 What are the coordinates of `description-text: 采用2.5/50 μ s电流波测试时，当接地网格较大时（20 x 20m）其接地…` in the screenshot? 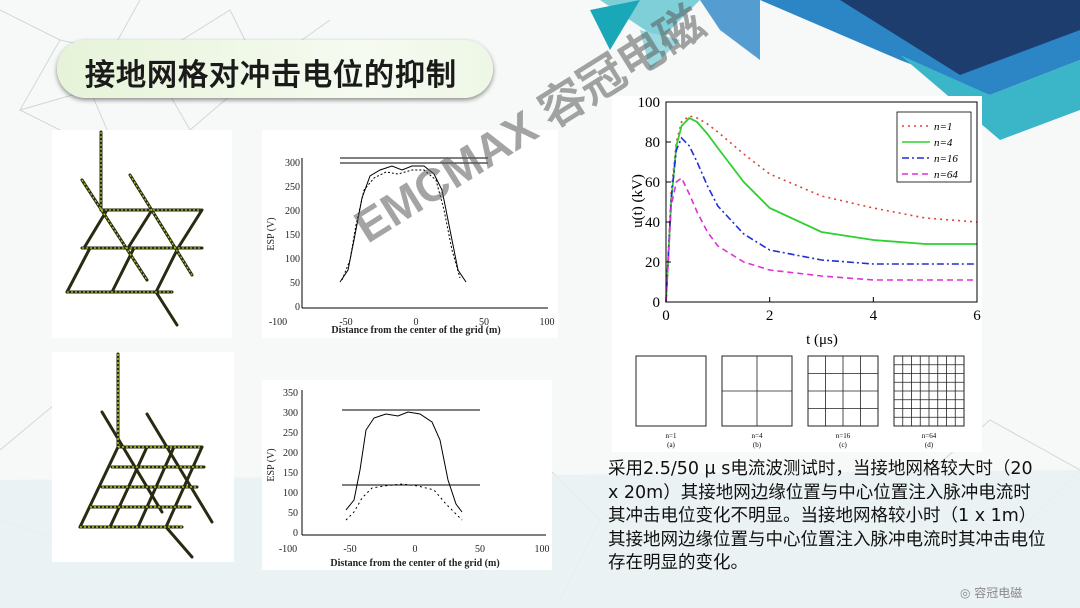 It's located at (827, 516).